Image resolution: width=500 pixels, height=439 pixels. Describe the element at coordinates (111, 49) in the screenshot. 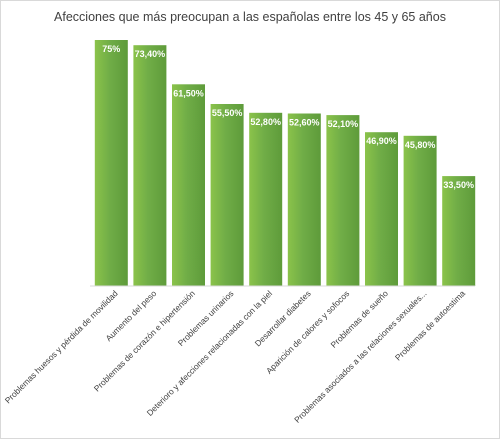

I see `data-label: 75%` at that location.